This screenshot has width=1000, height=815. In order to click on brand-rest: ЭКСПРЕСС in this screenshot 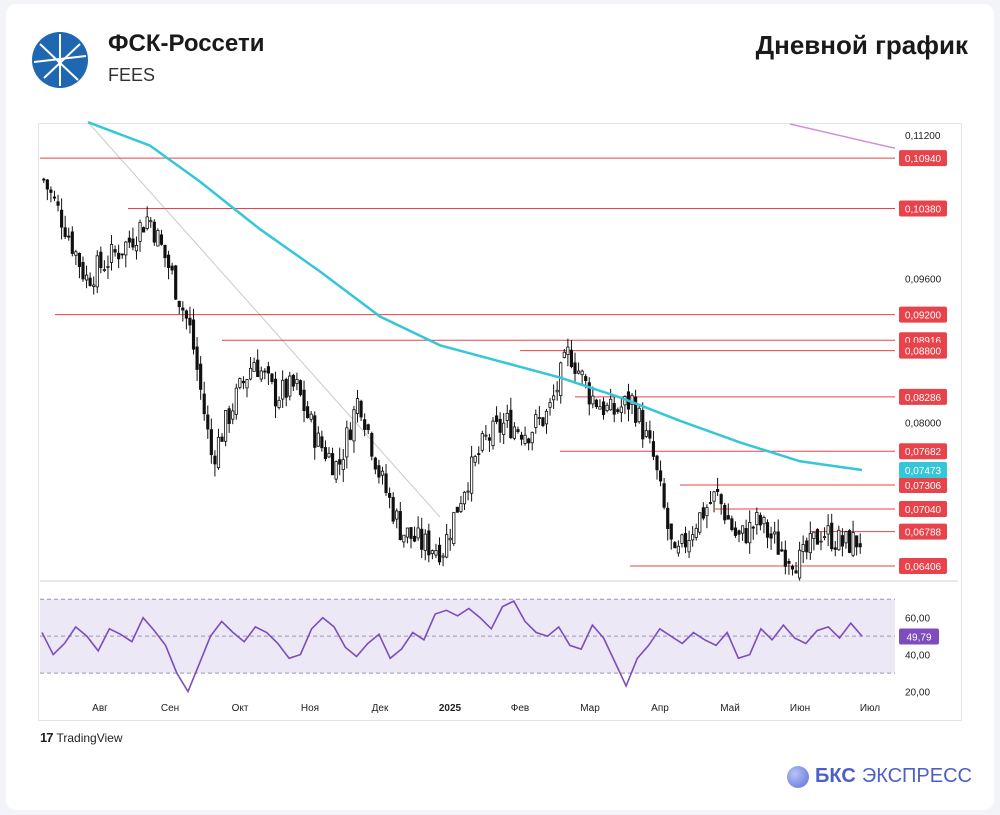, I will do `click(916, 776)`.